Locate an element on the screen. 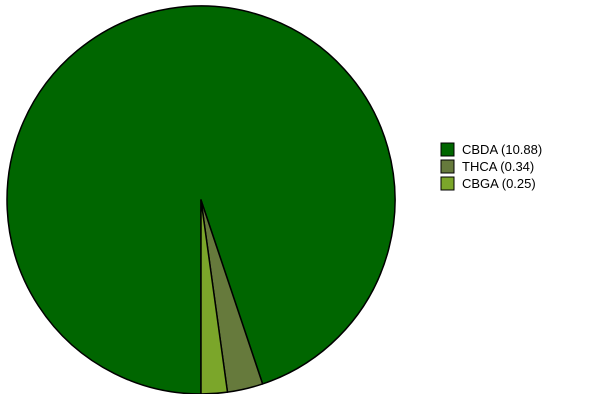  legend: CBDA (10.88) THCA (0.34) CBGA (0.25) is located at coordinates (491, 166).